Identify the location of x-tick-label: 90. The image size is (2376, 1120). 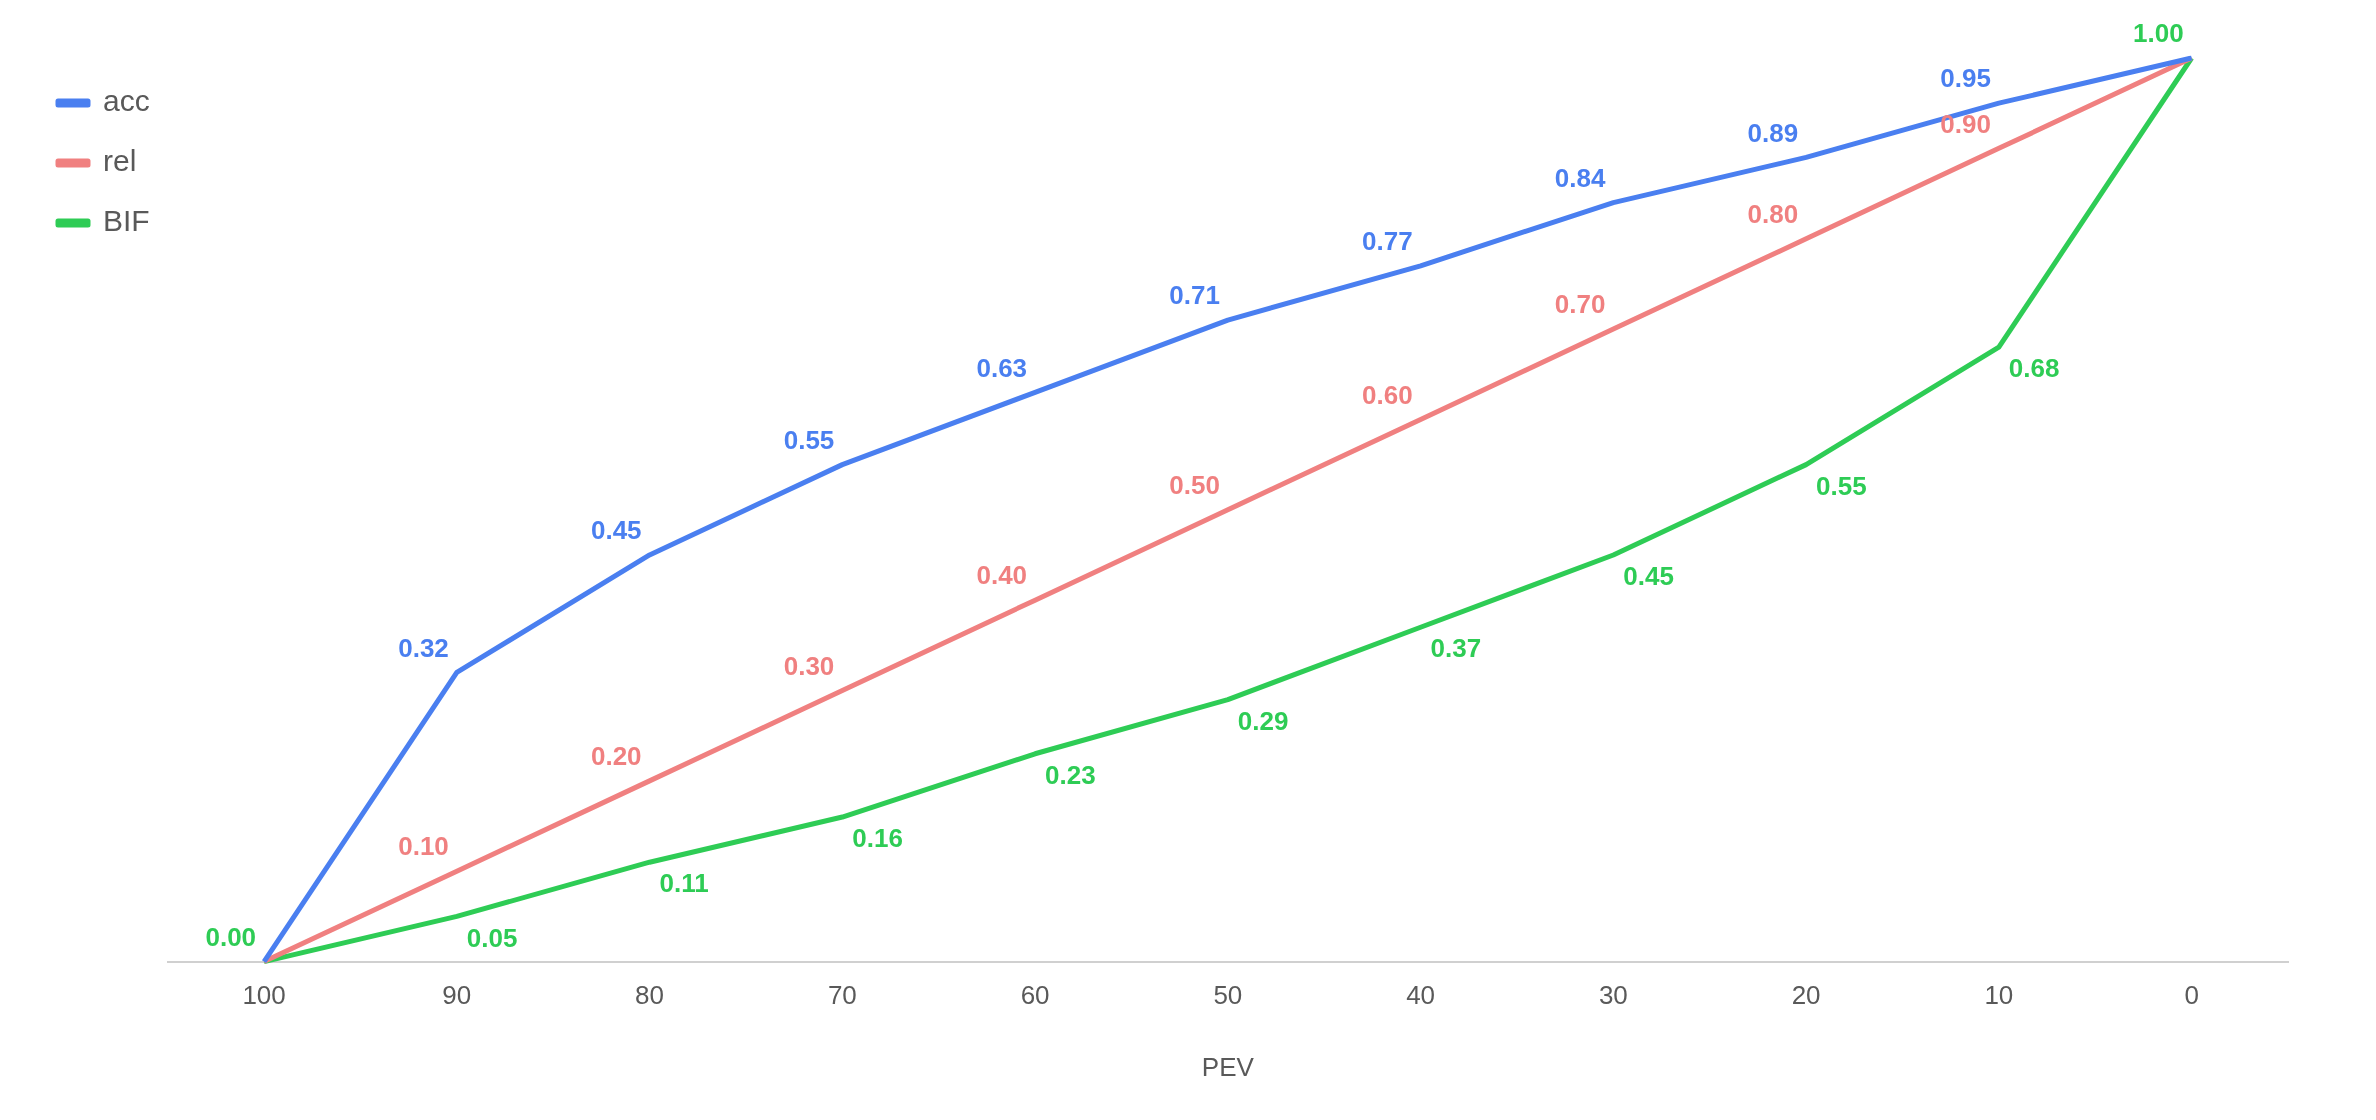
(457, 995).